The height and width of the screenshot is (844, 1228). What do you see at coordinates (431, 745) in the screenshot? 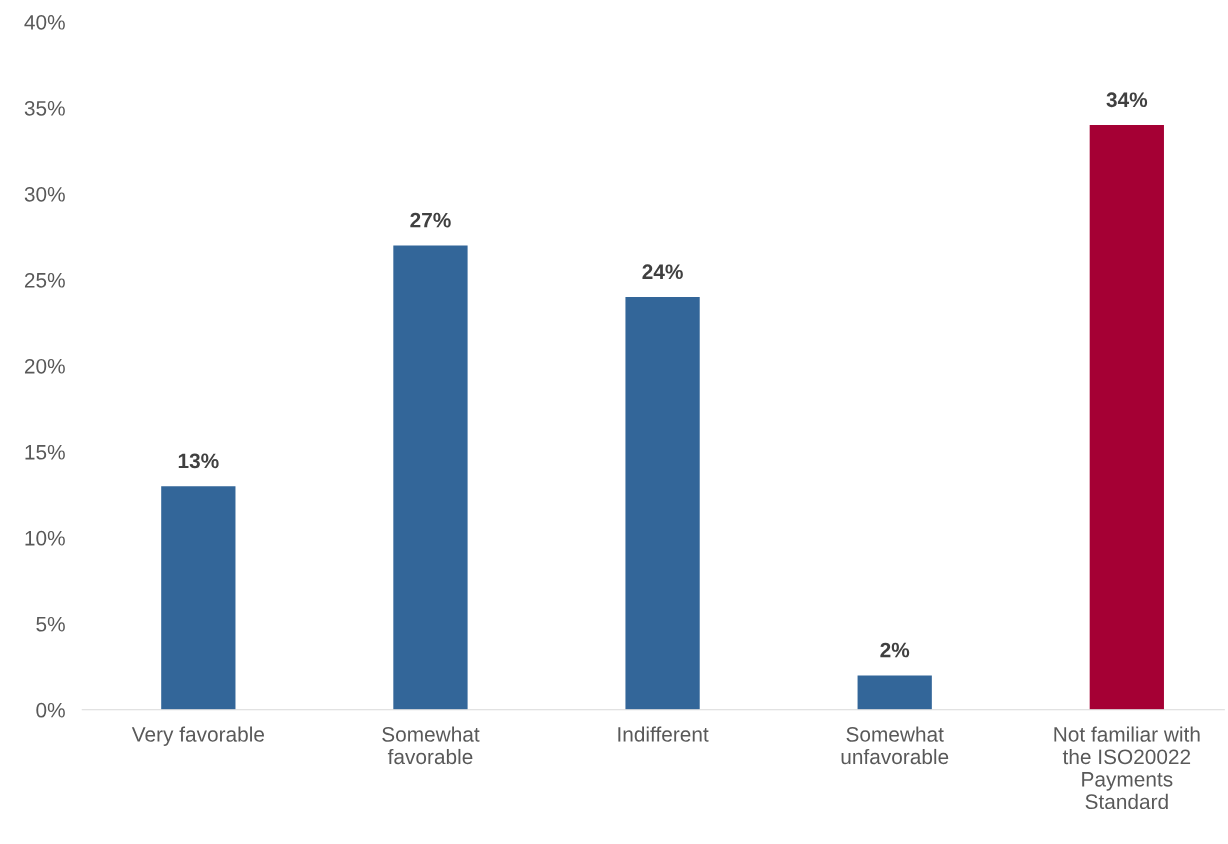
I see `x-tick-label: Somewhat favorable` at bounding box center [431, 745].